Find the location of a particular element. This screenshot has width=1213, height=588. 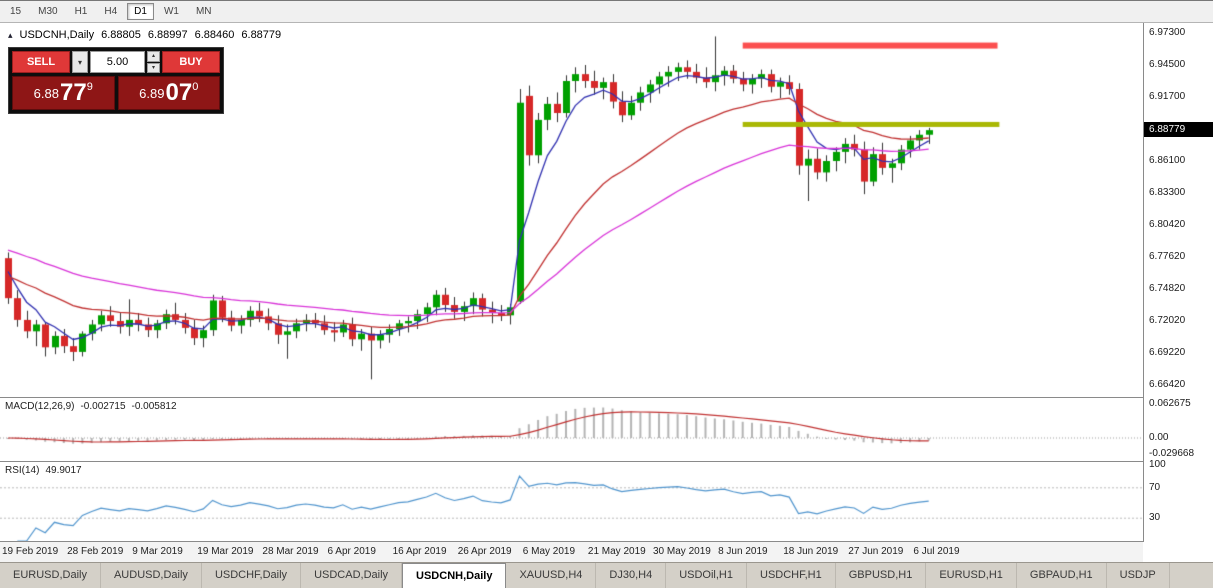

tab-dj30-h4: DJ30,H4 is located at coordinates (631, 575).